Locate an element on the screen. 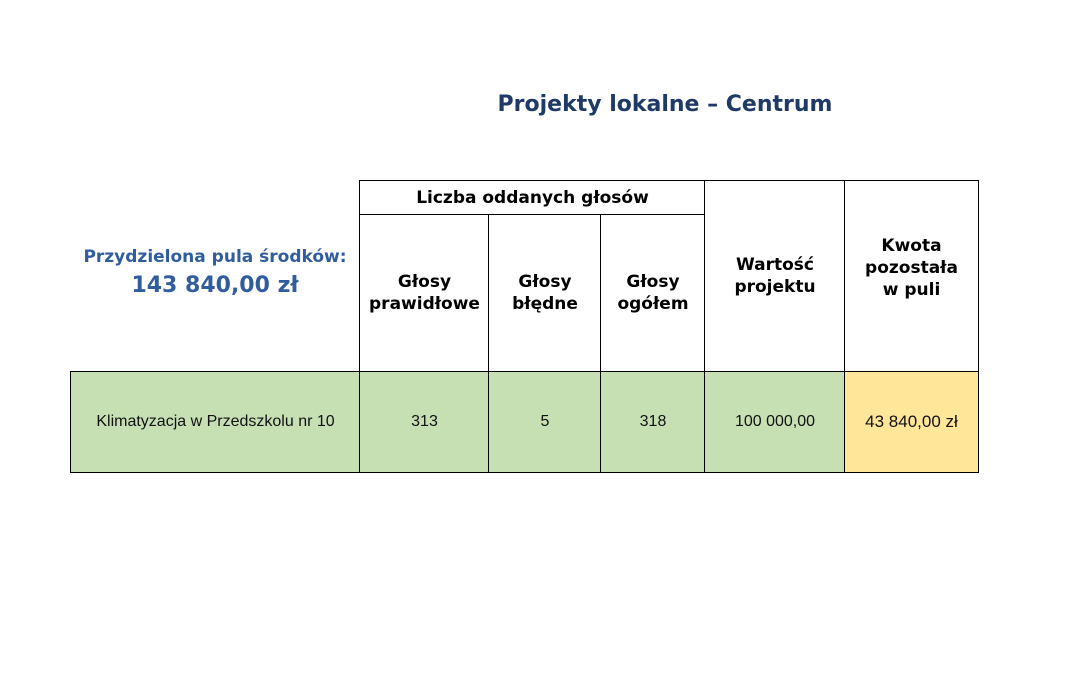 Image resolution: width=1082 pixels, height=700 pixels. total-votes-cell: 318 is located at coordinates (653, 422).